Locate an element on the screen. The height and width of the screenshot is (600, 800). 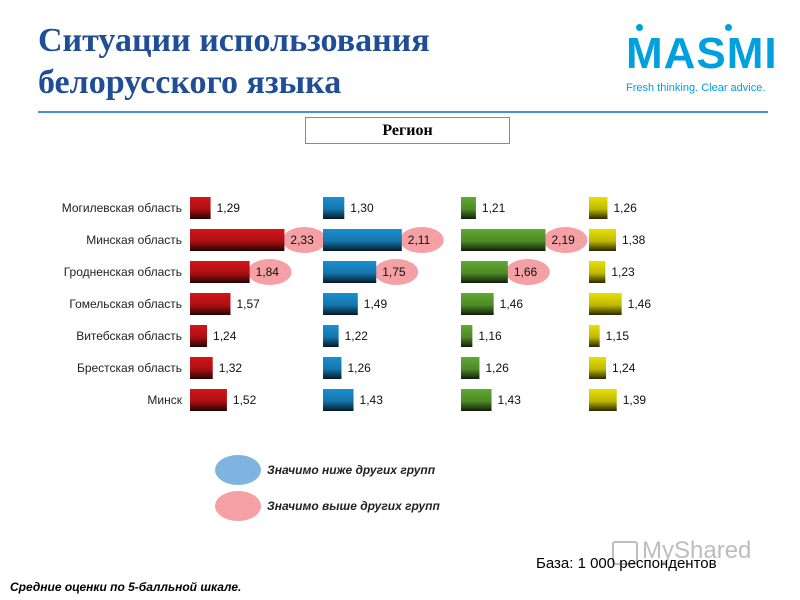
data-label: 1,66 is located at coordinates (526, 272).